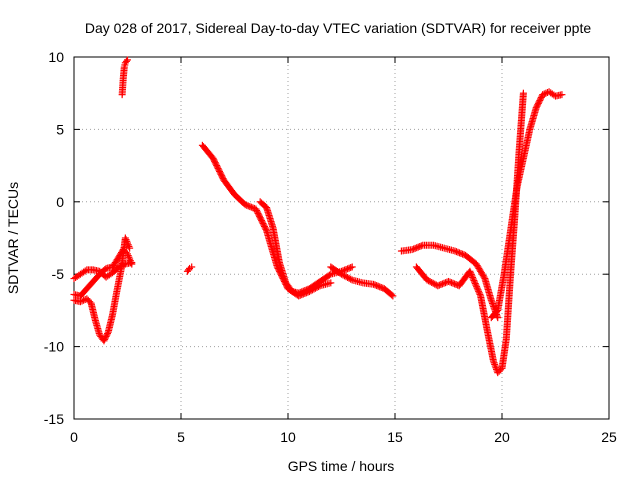  What do you see at coordinates (56, 57) in the screenshot?
I see `y-tick-label: 10` at bounding box center [56, 57].